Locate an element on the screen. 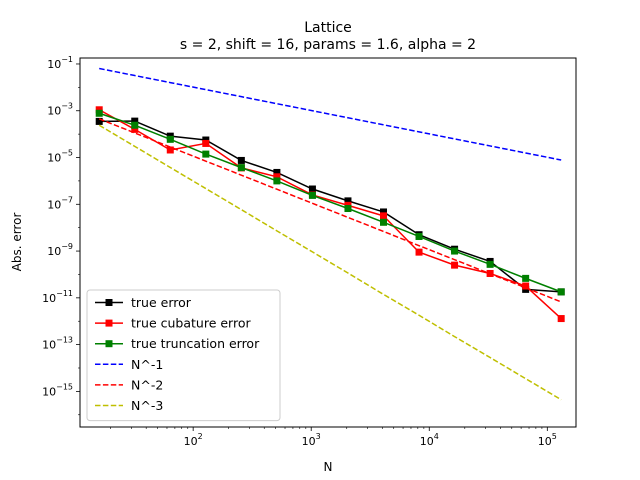 The width and height of the screenshot is (640, 480). x-axis-label: N is located at coordinates (328, 467).